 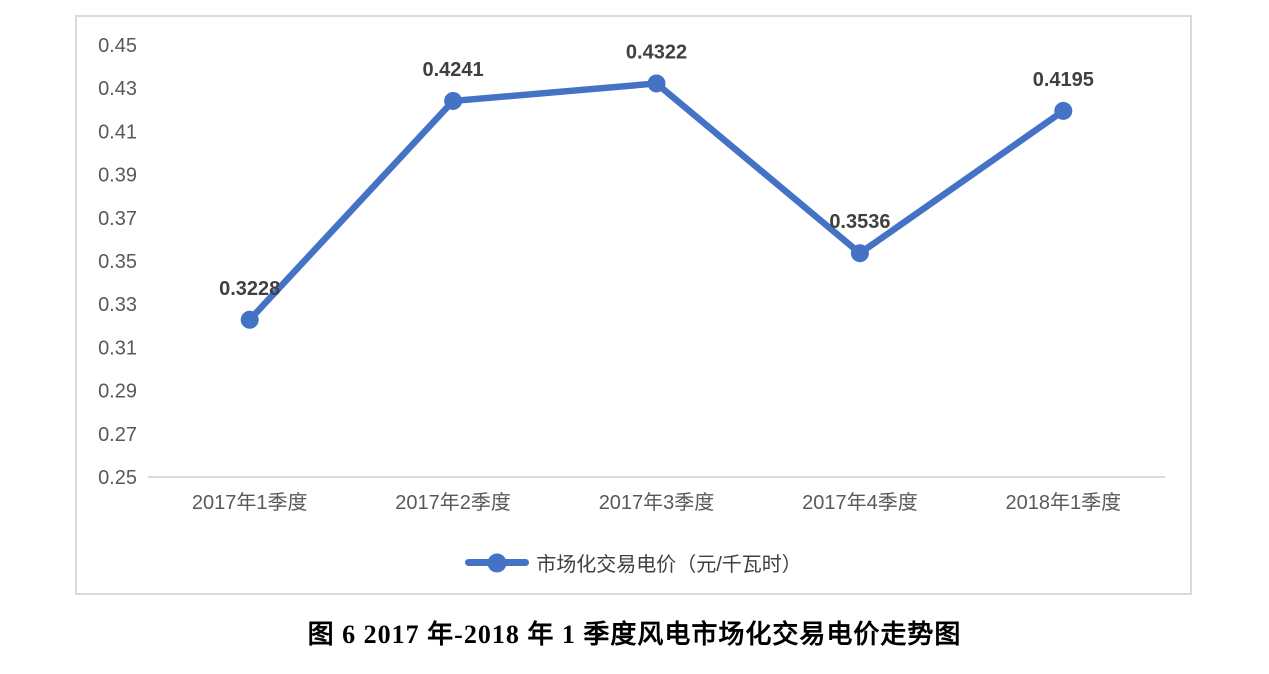 I want to click on y-axis-tick-label: 0.25, so click(x=117, y=478).